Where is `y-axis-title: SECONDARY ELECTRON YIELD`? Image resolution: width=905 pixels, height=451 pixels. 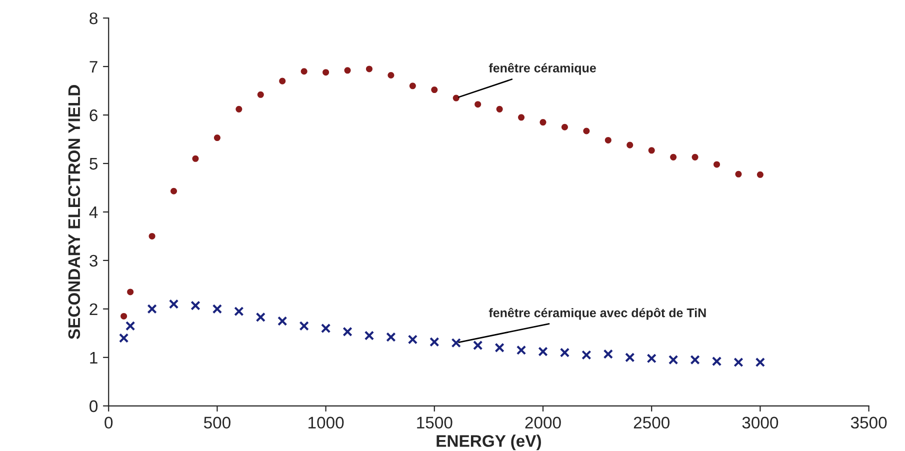
y-axis-title: SECONDARY ELECTRON YIELD is located at coordinates (74, 212).